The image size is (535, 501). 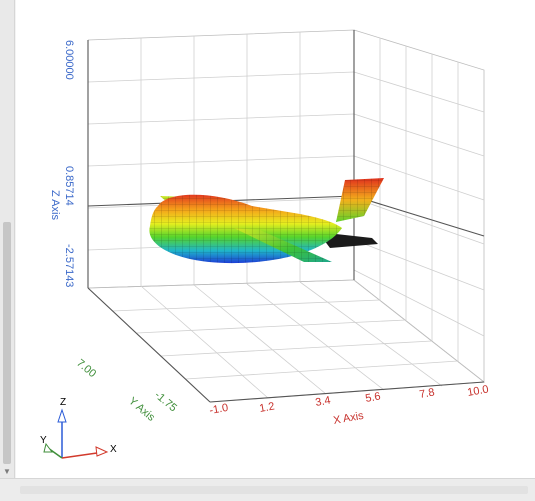 What do you see at coordinates (69, 60) in the screenshot?
I see `z-tick-label: 6.00000` at bounding box center [69, 60].